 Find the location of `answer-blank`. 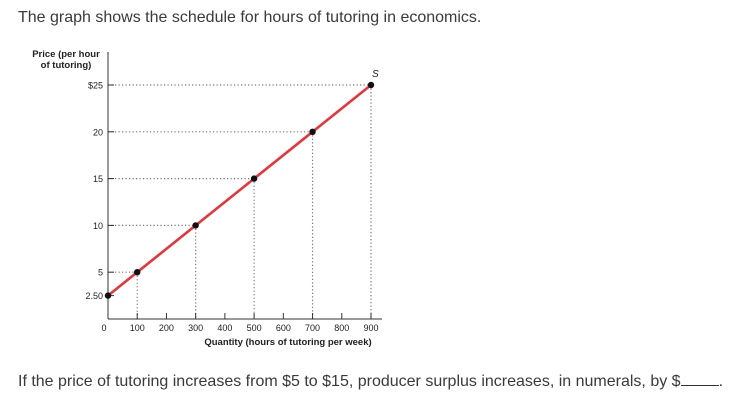

answer-blank is located at coordinates (699, 378).